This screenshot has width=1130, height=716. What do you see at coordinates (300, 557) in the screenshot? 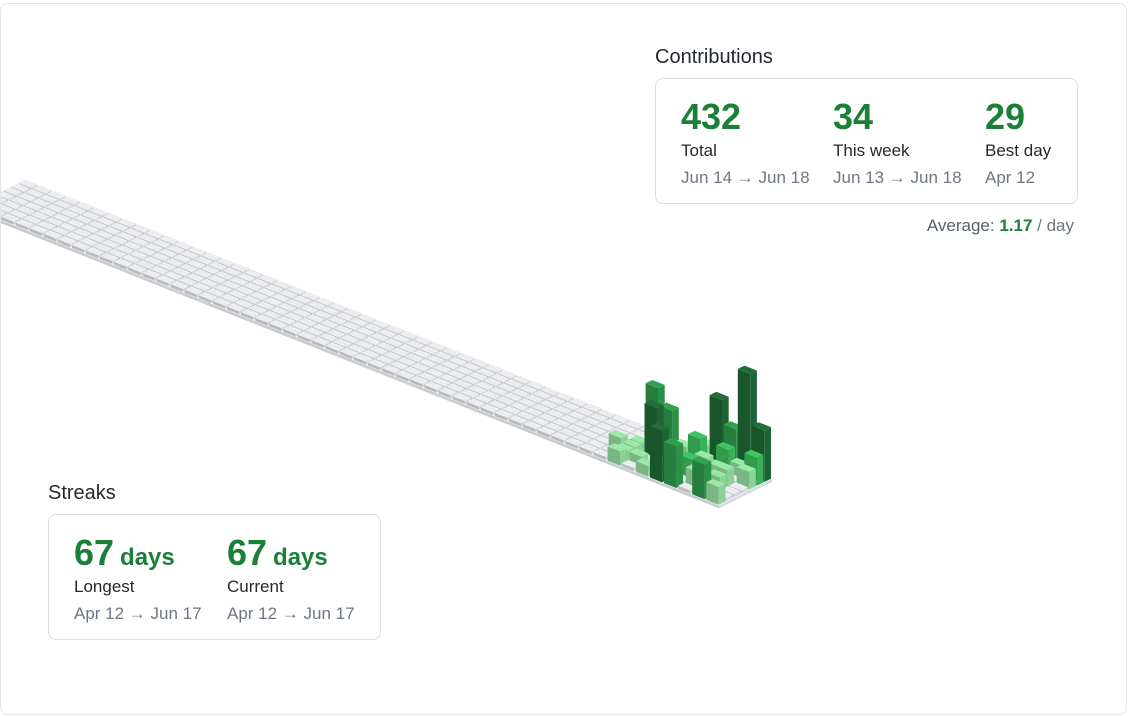
I see `stat-current-unit: days` at bounding box center [300, 557].